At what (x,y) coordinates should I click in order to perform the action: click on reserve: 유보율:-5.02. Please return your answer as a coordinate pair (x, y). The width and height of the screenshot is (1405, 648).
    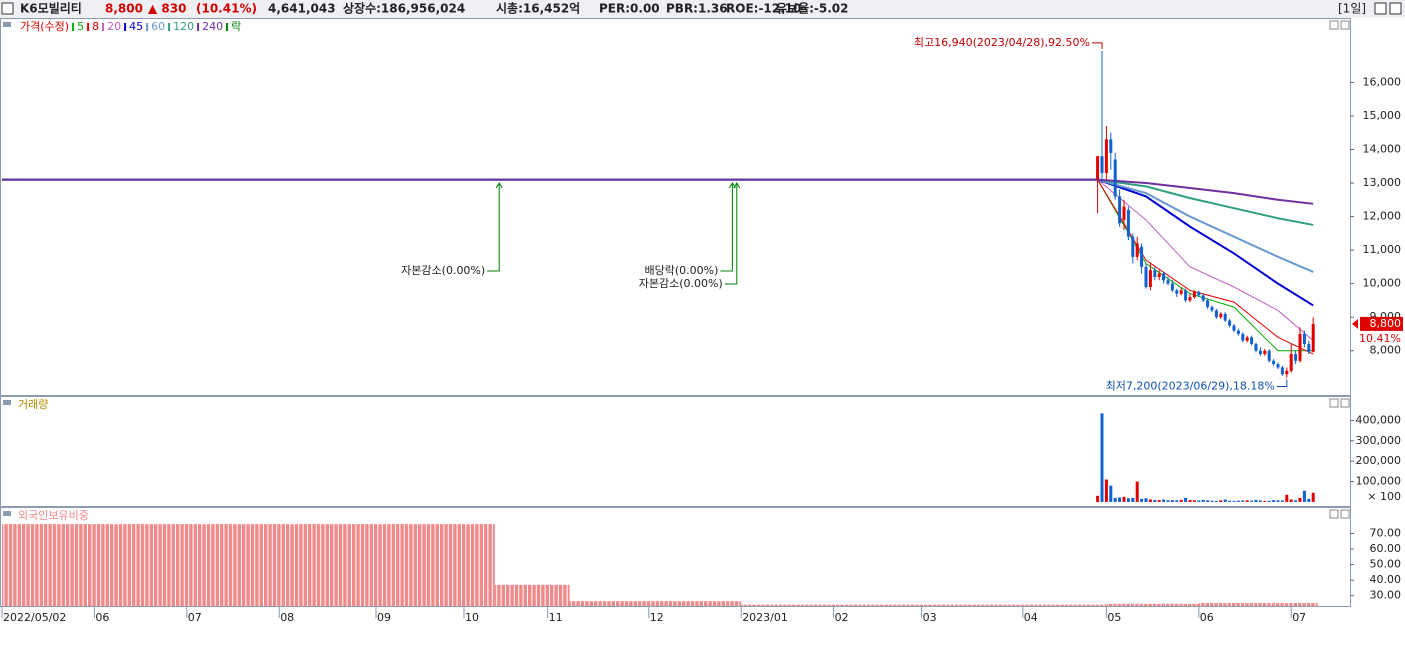
    Looking at the image, I should click on (812, 9).